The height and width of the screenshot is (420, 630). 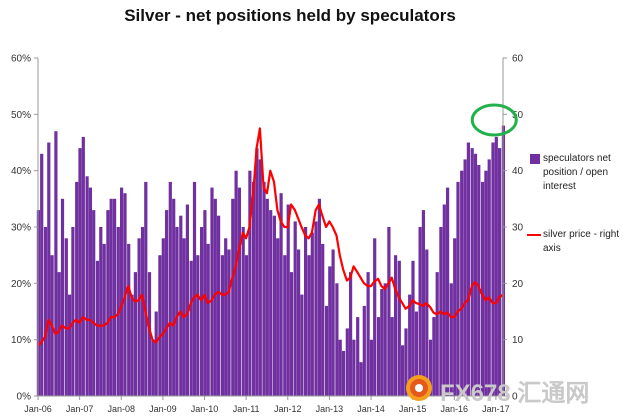 I want to click on x-tick-label: Jan-06, so click(x=38, y=409).